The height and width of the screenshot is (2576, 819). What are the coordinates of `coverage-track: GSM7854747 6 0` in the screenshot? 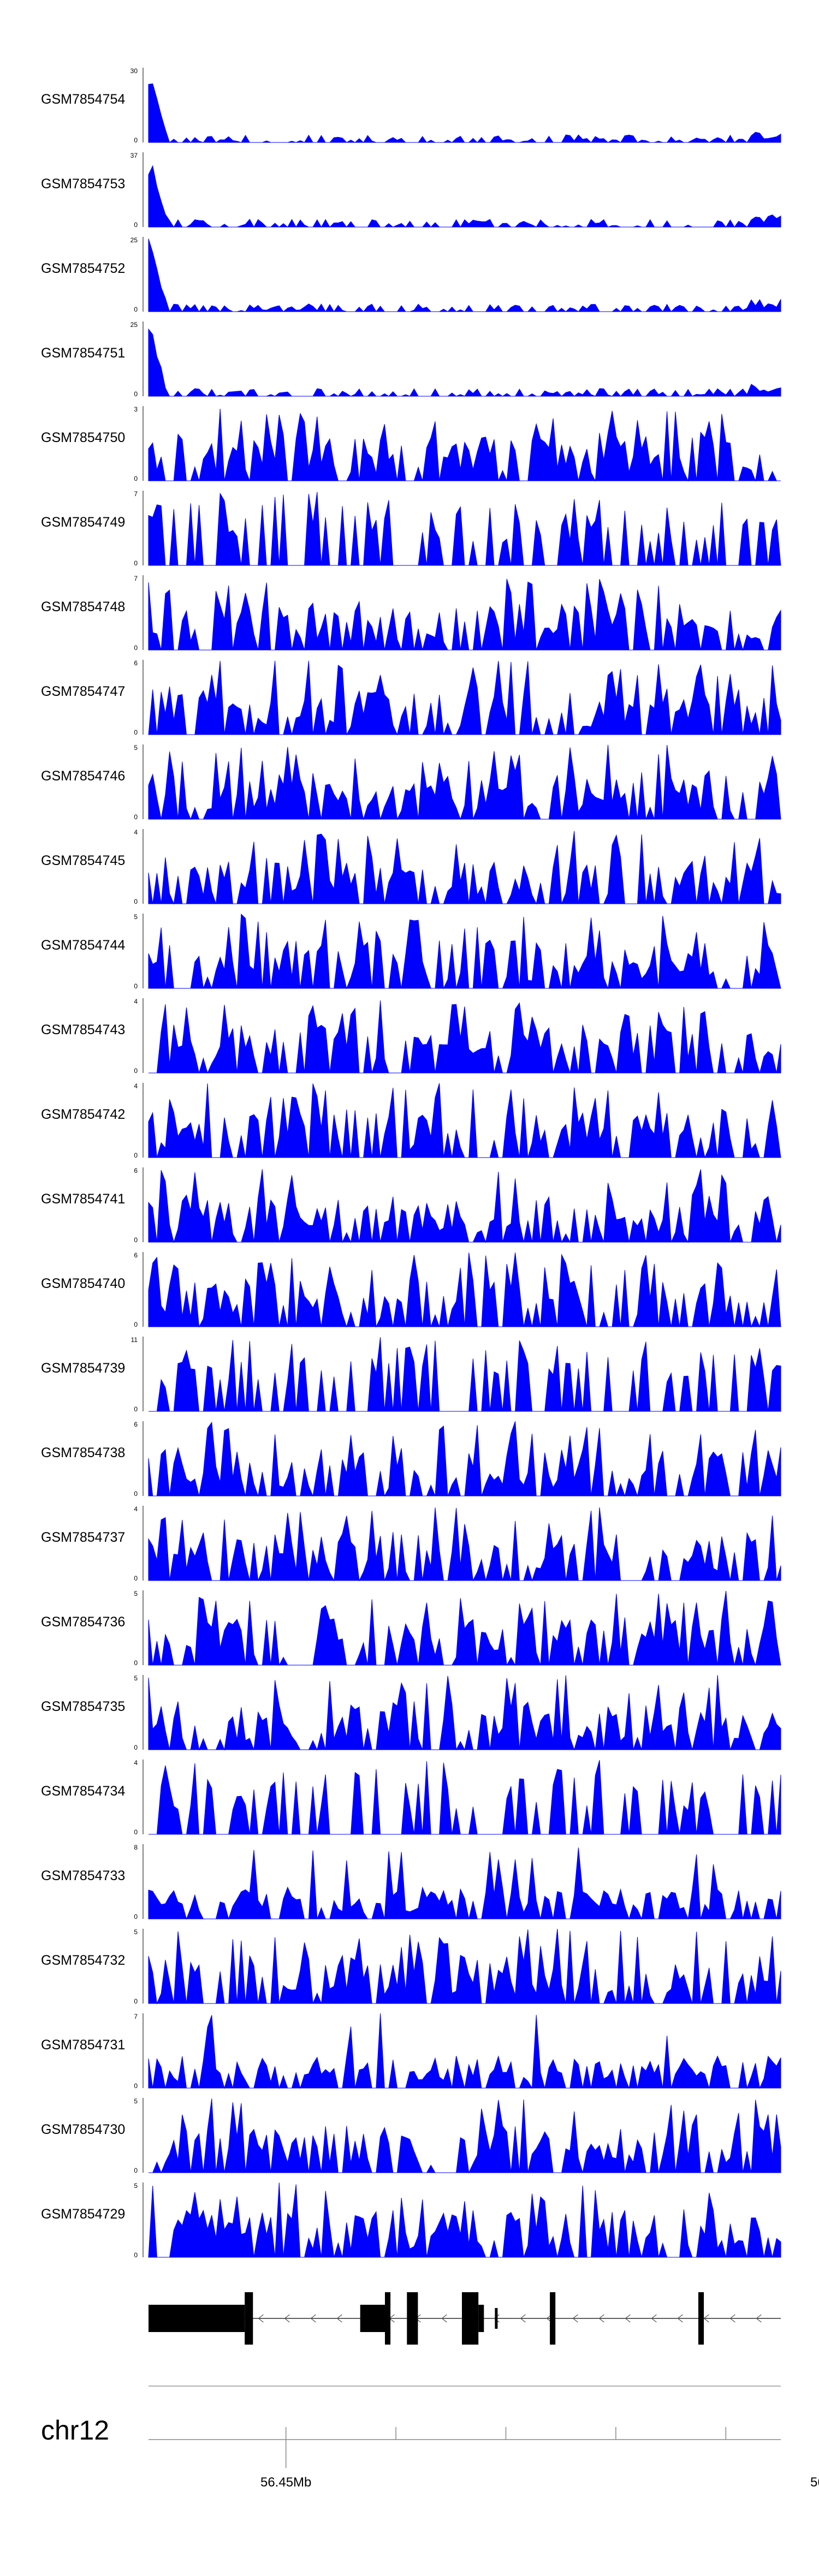 It's located at (411, 697).